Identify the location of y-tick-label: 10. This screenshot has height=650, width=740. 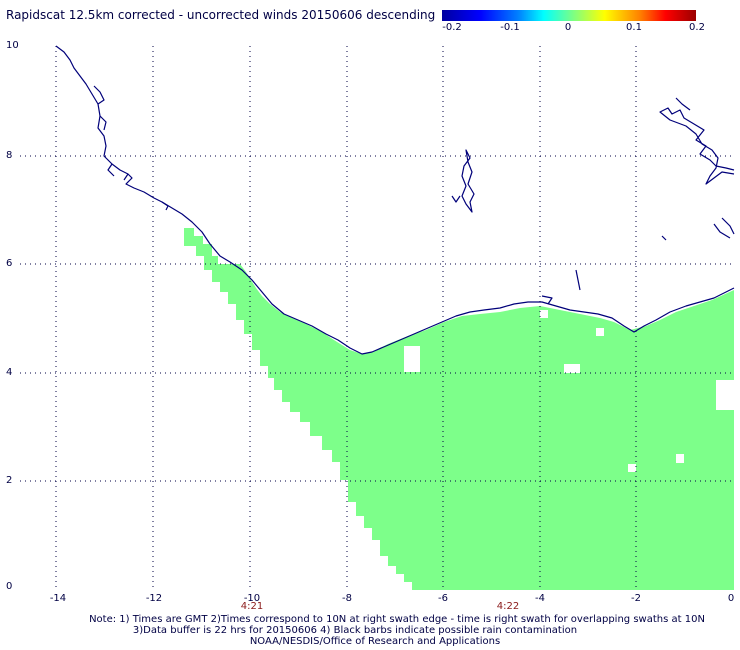
(12, 45).